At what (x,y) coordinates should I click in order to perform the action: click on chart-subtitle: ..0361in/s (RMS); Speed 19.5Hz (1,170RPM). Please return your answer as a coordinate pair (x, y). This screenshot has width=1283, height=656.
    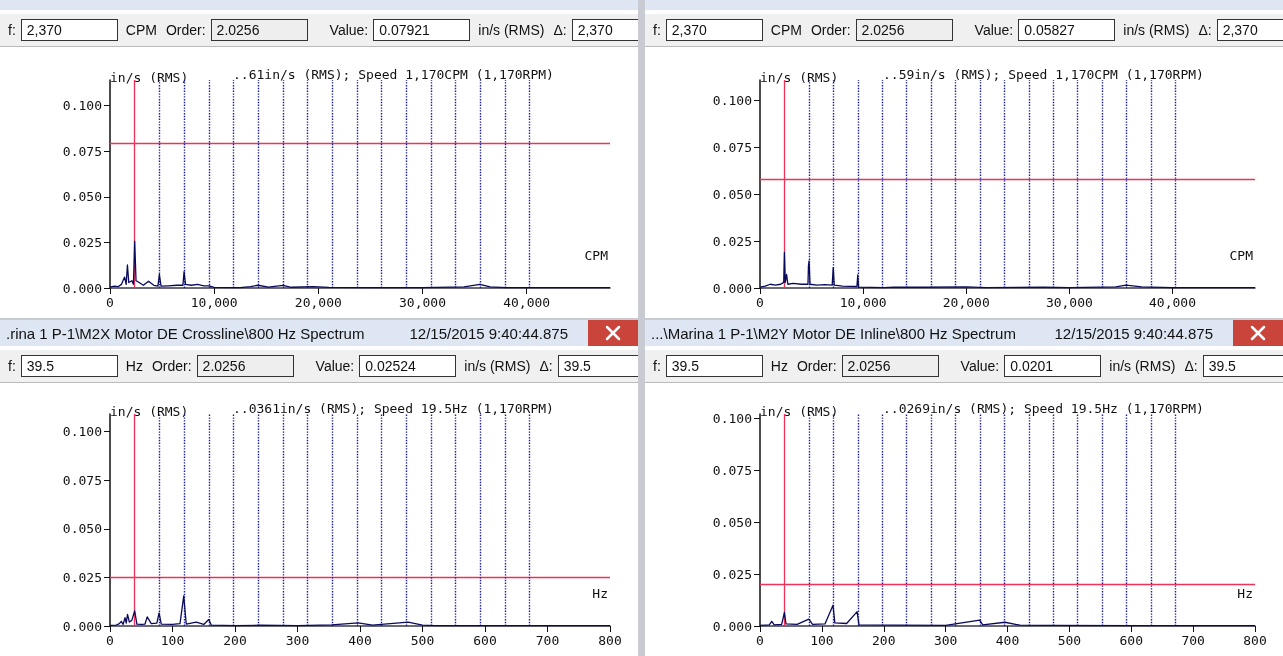
    Looking at the image, I should click on (393, 408).